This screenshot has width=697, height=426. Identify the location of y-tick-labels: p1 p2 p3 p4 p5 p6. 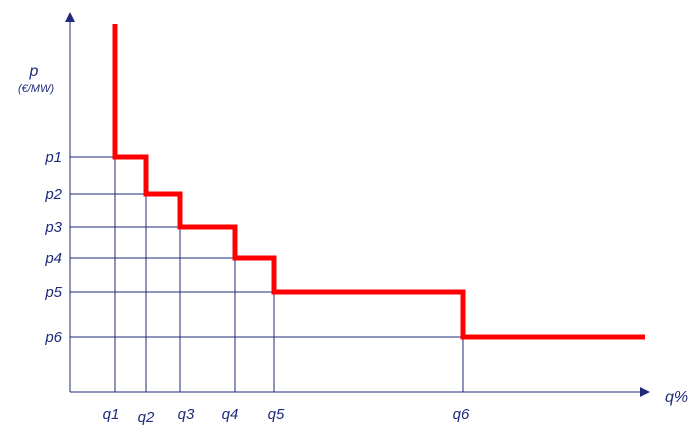
(53, 247).